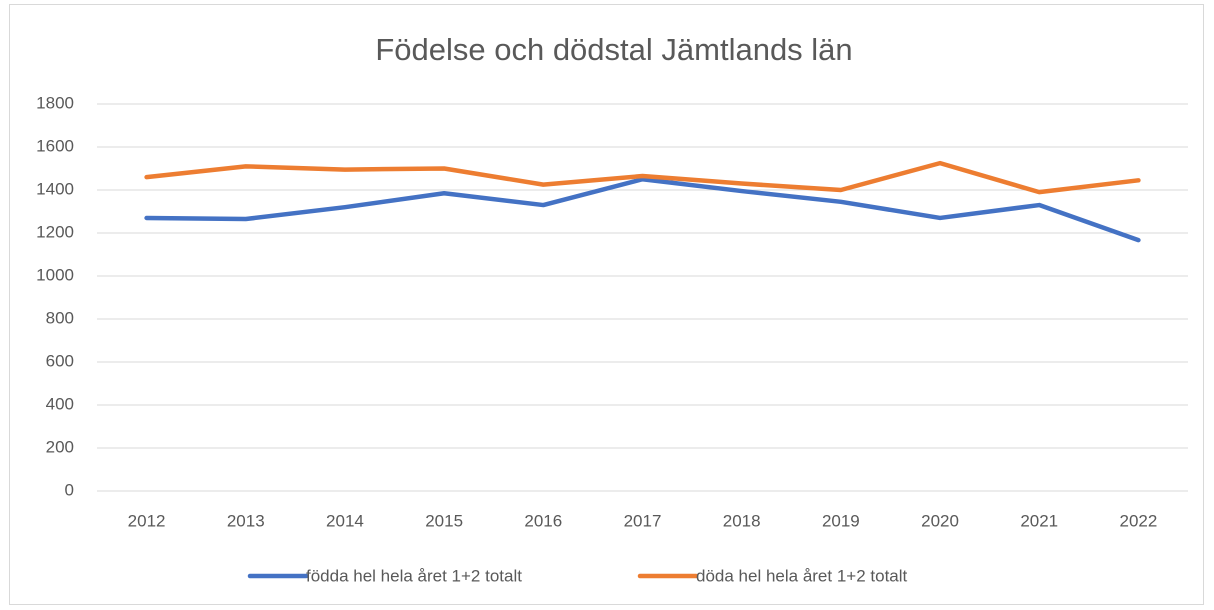 The image size is (1214, 610). Describe the element at coordinates (246, 520) in the screenshot. I see `x-tick-label: 2013` at that location.